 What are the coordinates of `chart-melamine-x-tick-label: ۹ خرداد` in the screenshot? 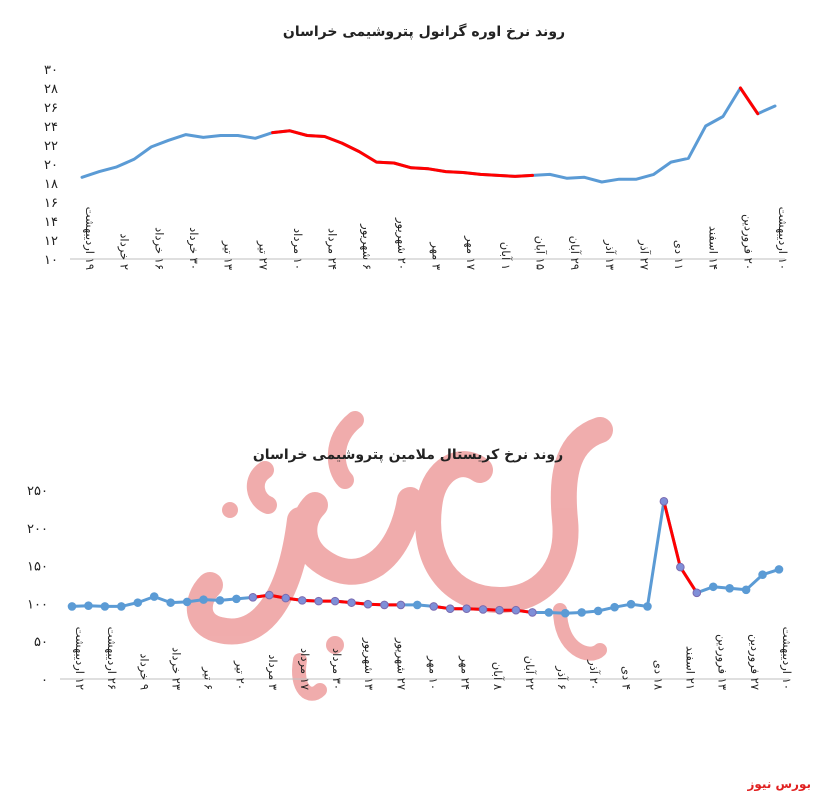 It's located at (143, 671).